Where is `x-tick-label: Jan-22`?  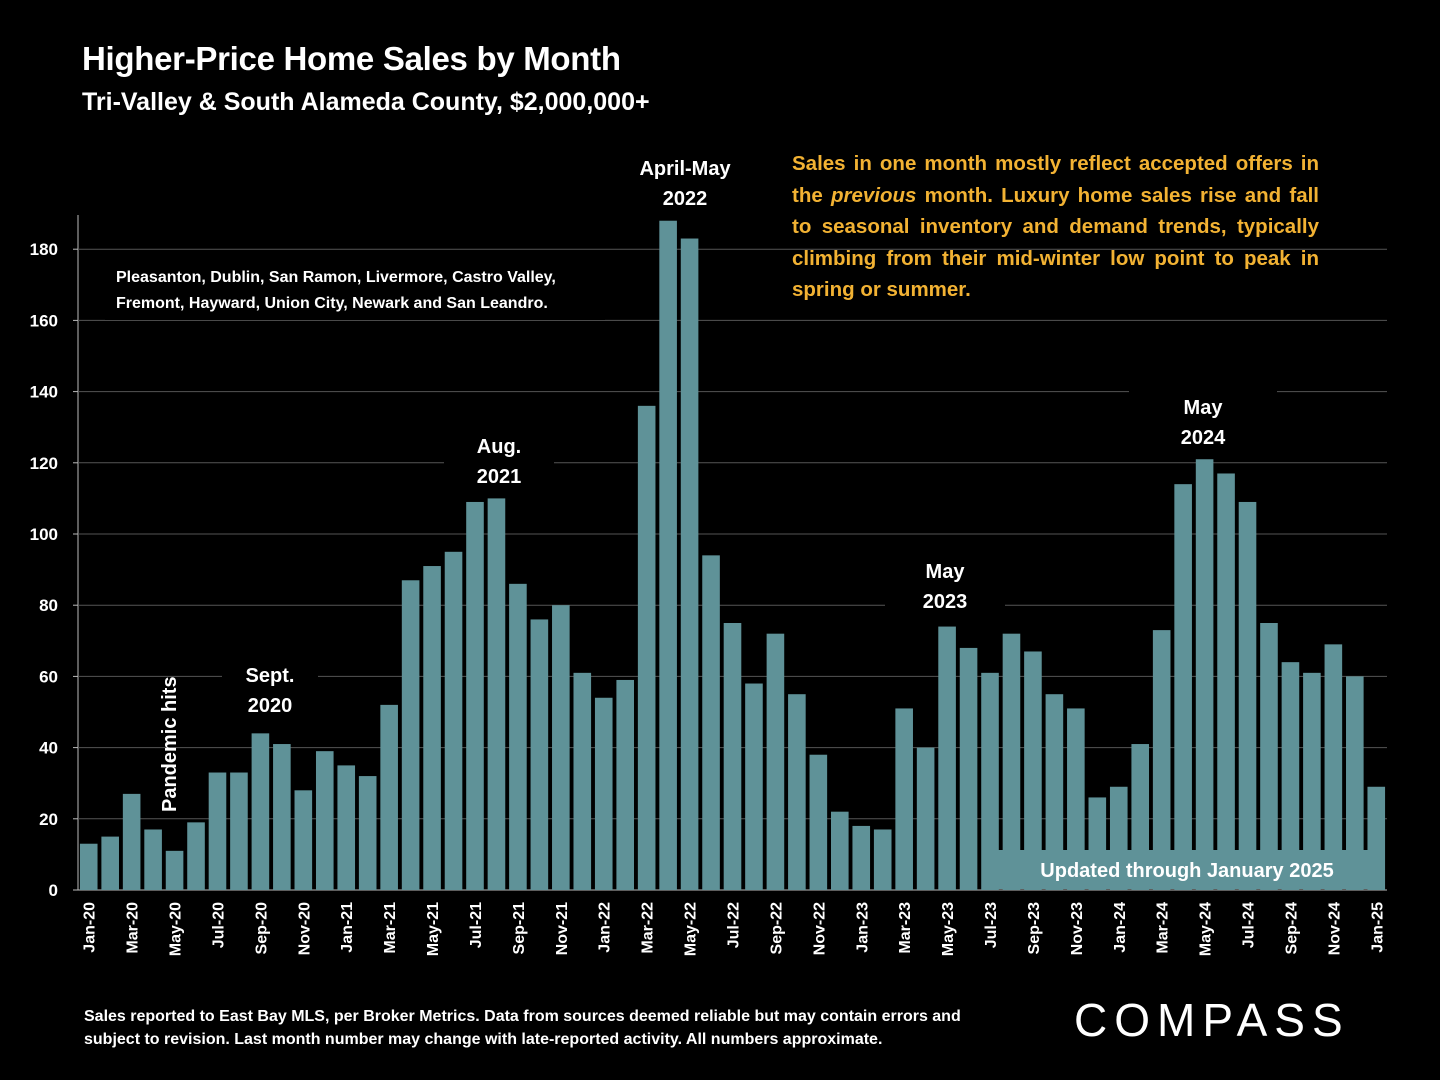
x-tick-label: Jan-22 is located at coordinates (605, 927).